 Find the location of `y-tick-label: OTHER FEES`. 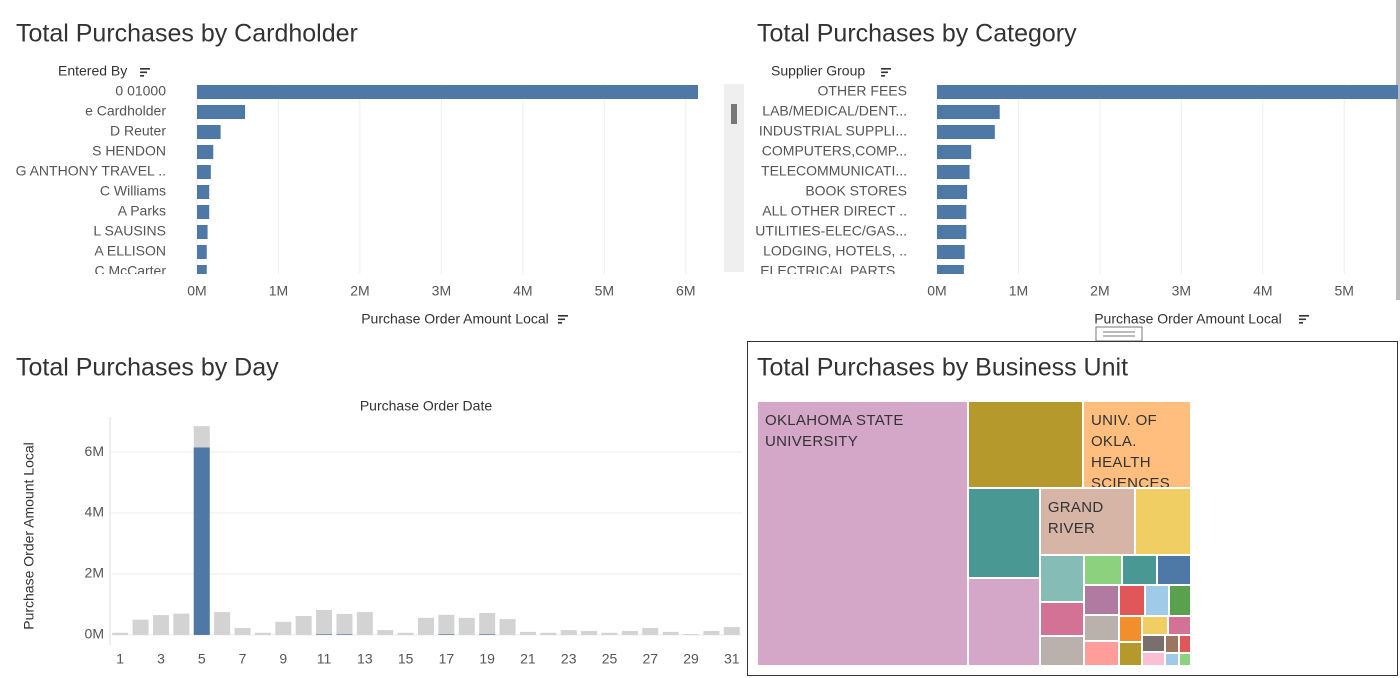

y-tick-label: OTHER FEES is located at coordinates (862, 91).